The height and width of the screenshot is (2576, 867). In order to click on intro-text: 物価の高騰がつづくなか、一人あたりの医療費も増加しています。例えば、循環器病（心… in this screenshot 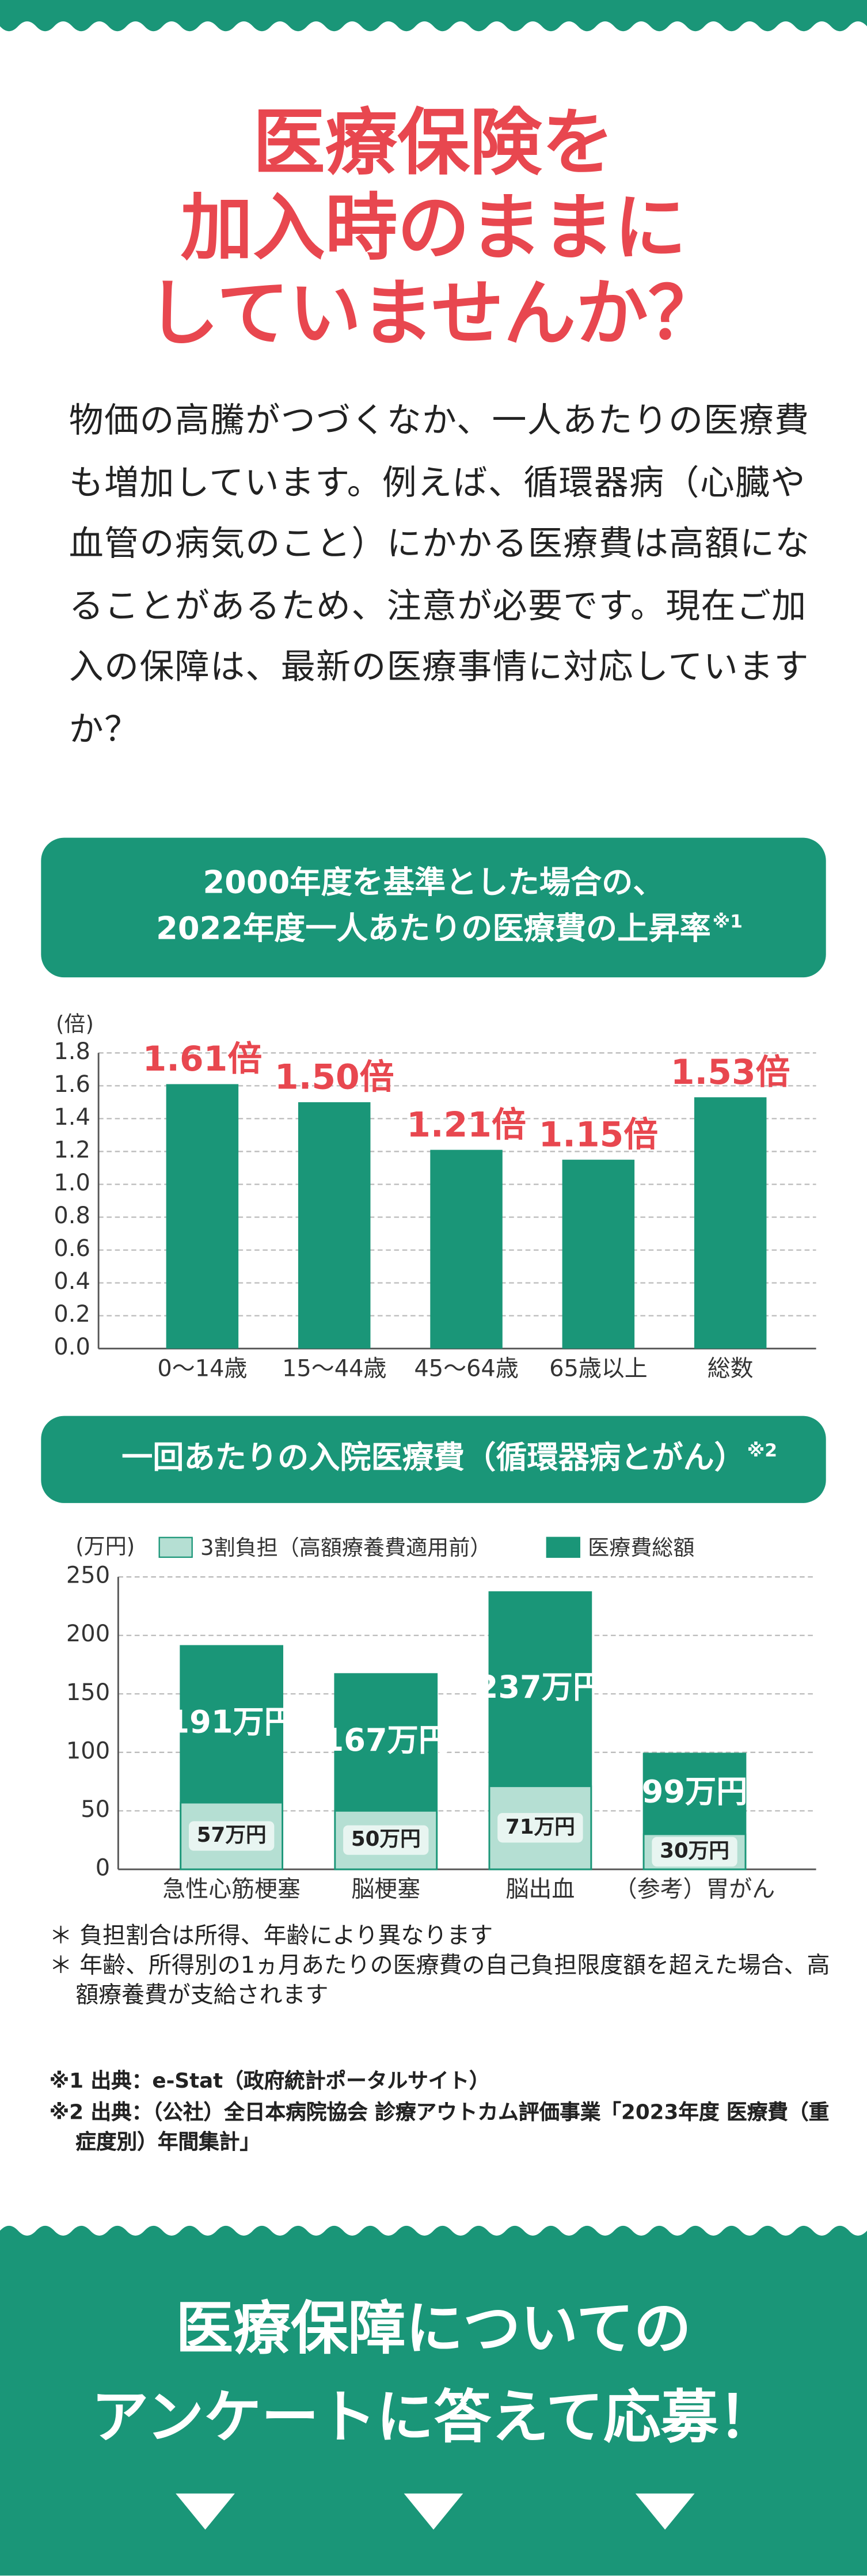, I will do `click(440, 574)`.